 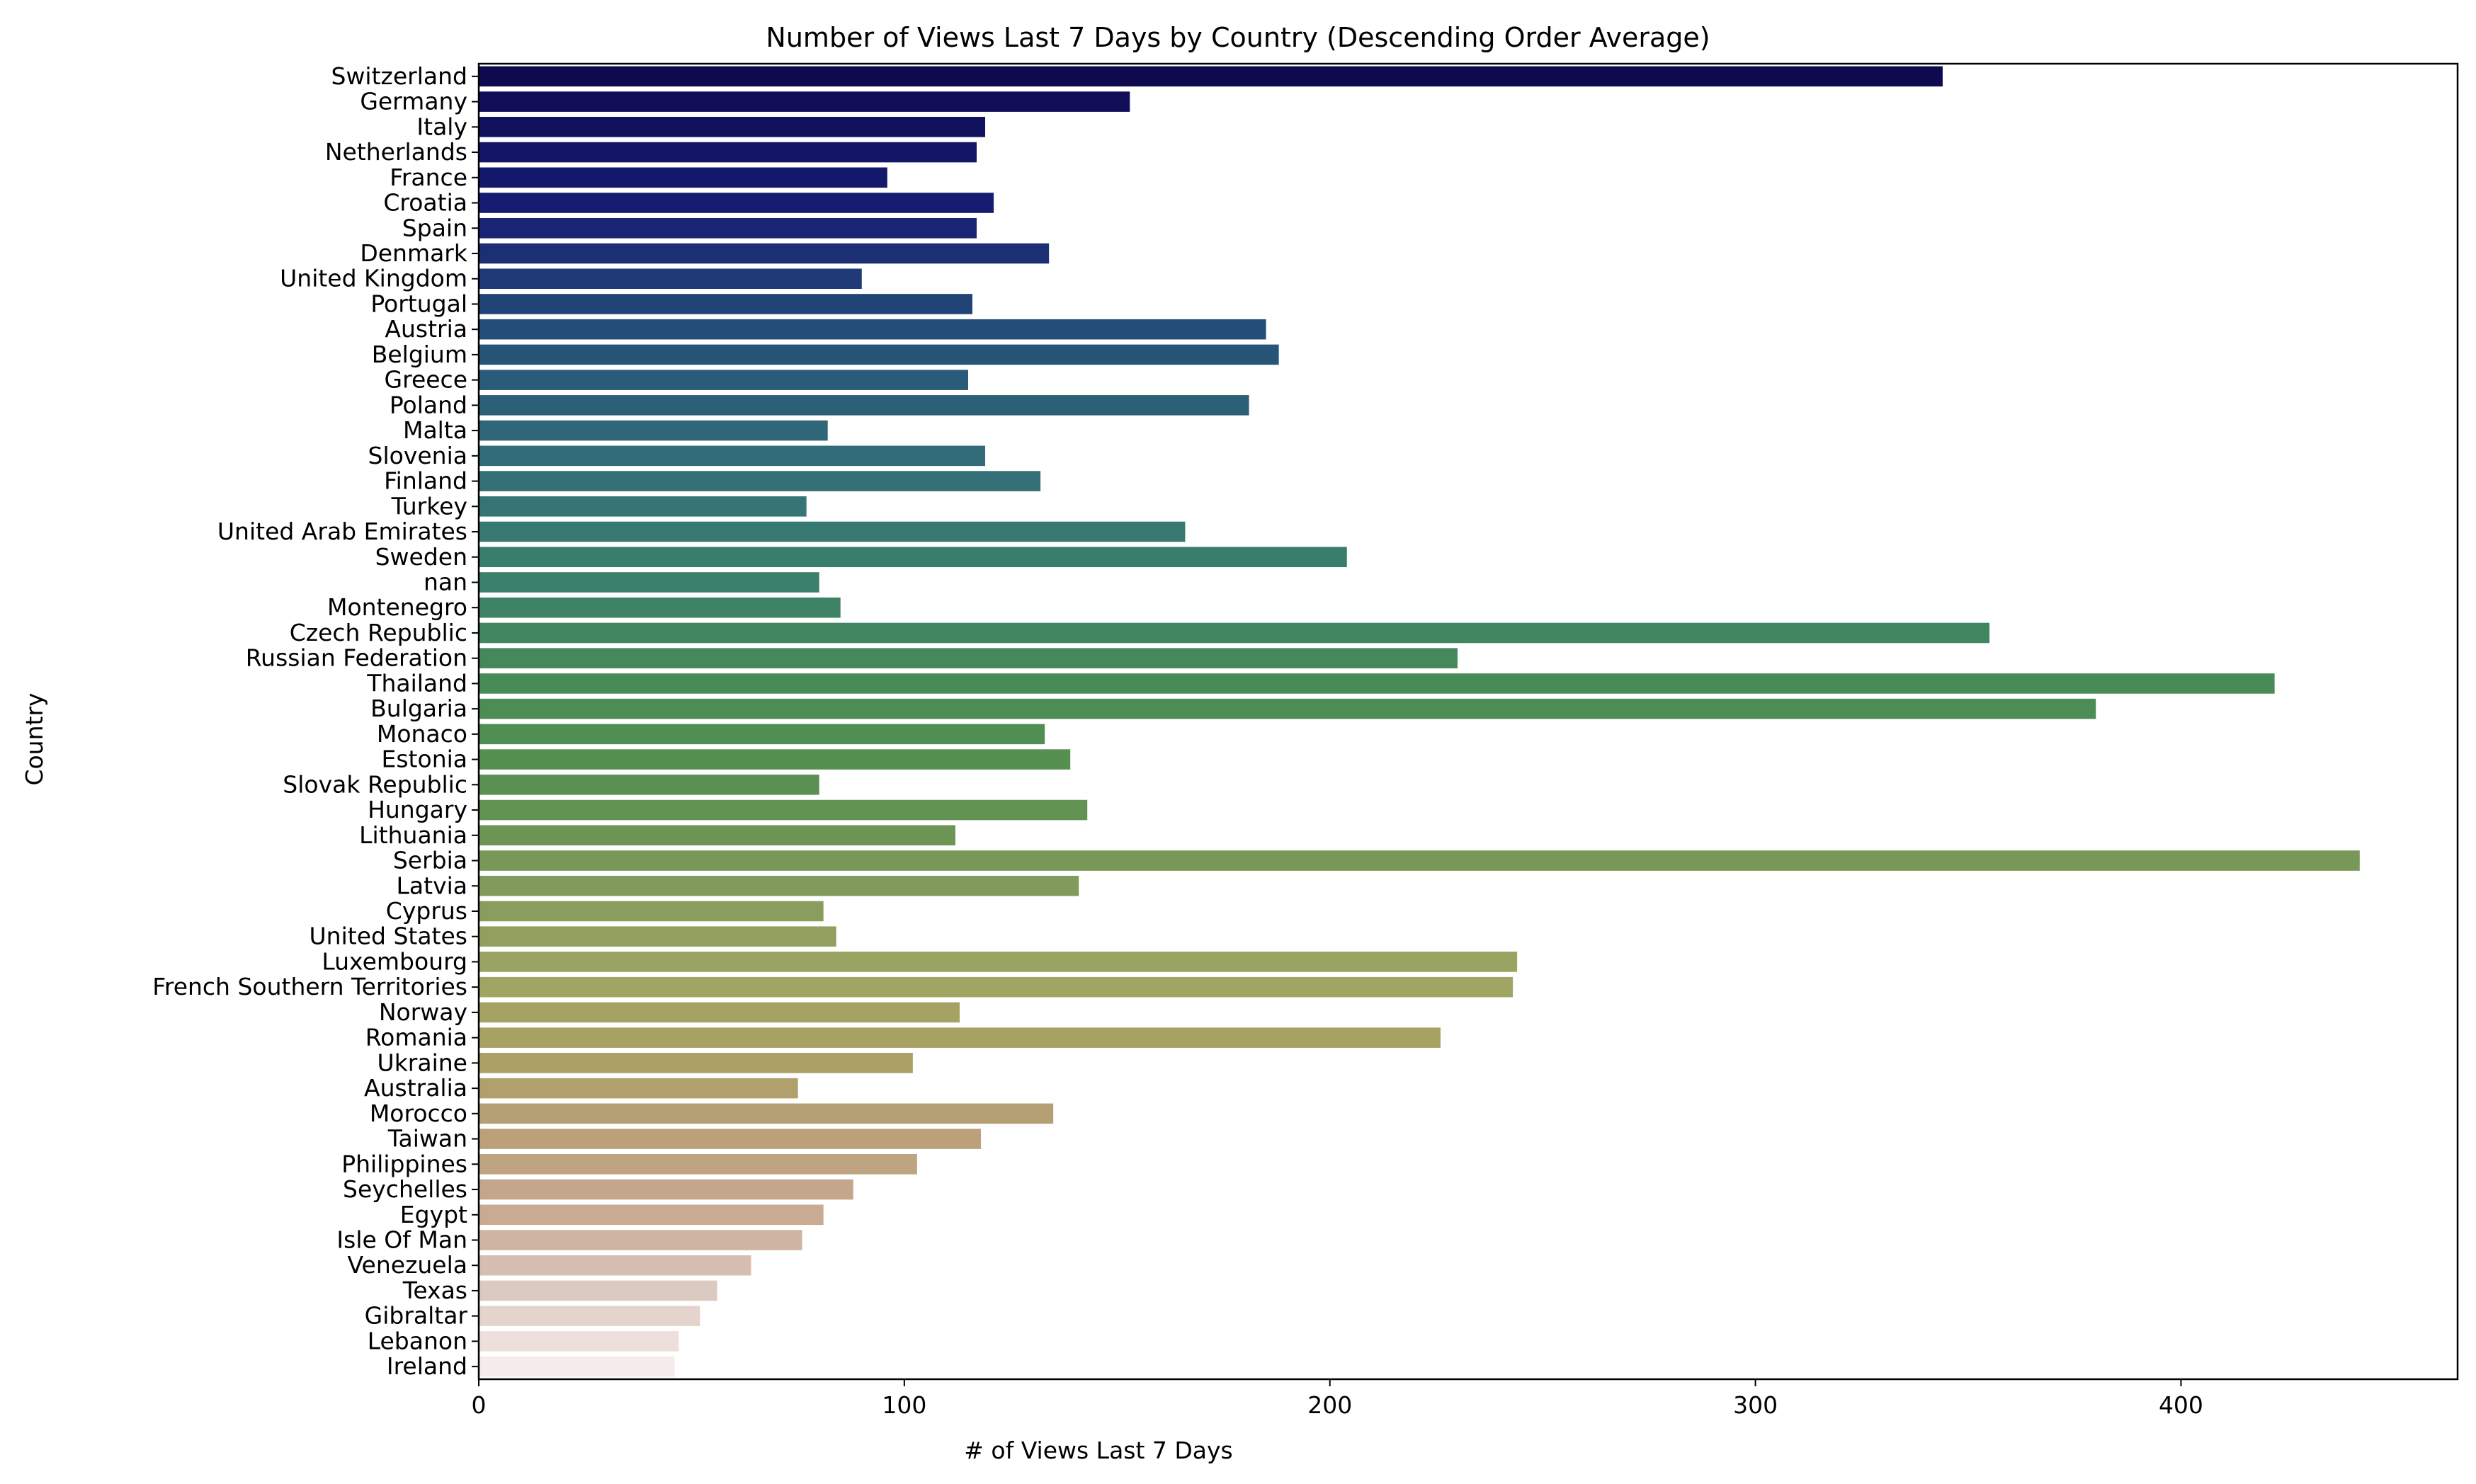 I want to click on bar-slovenia, so click(x=732, y=456).